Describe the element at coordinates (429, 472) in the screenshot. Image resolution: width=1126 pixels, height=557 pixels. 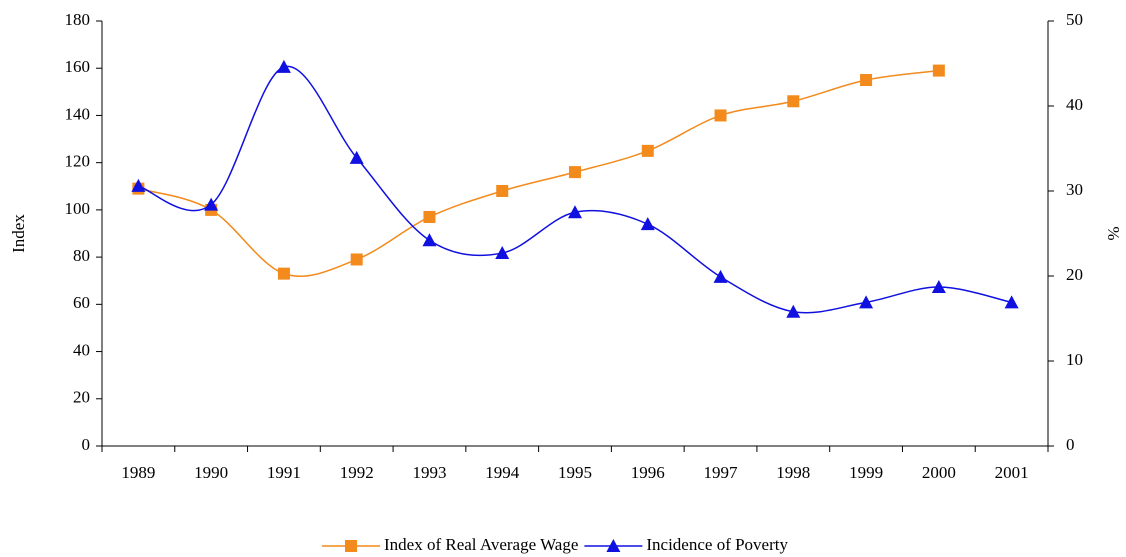
I see `x-tick-label: 1993` at that location.